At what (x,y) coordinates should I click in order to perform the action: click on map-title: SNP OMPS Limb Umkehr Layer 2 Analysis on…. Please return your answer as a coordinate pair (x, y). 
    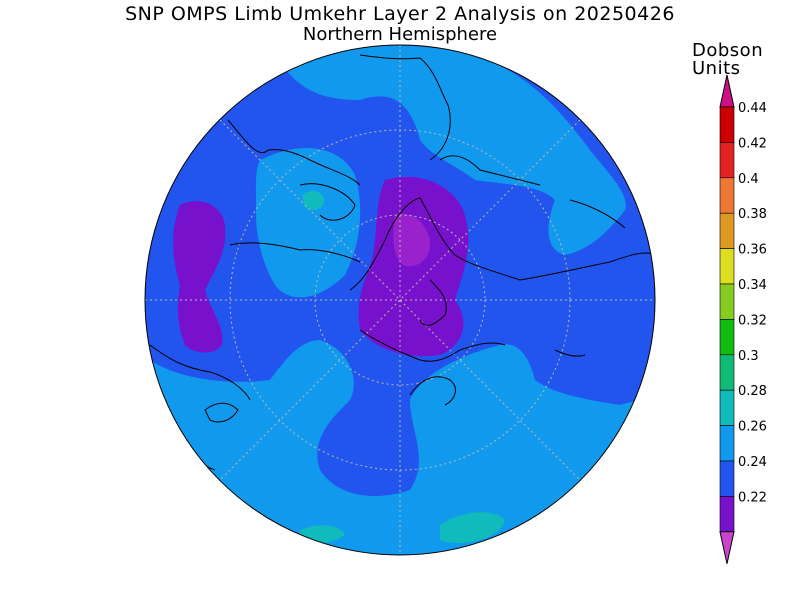
    Looking at the image, I should click on (400, 14).